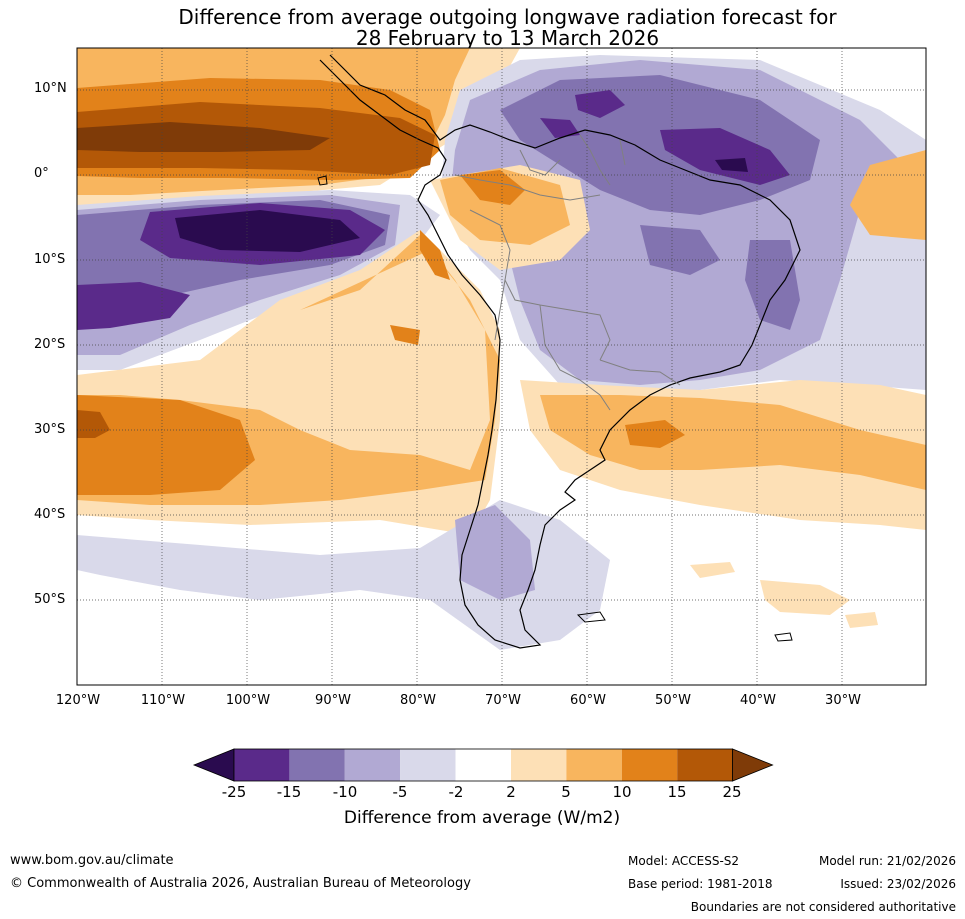 The height and width of the screenshot is (919, 965). Describe the element at coordinates (507, 38) in the screenshot. I see `chart-title-line-2: 28 February to 13 March 2026` at that location.